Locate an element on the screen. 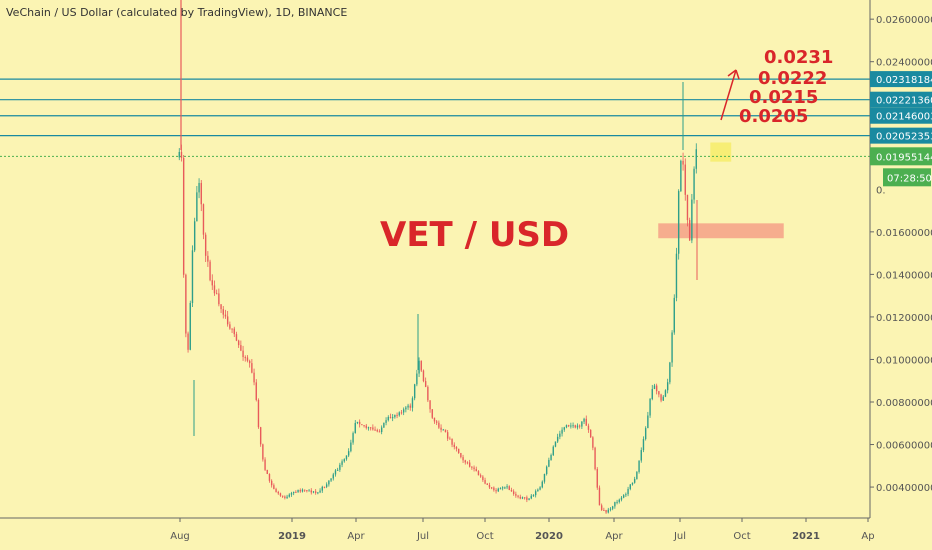  x-tick-label: 2021 is located at coordinates (806, 536).